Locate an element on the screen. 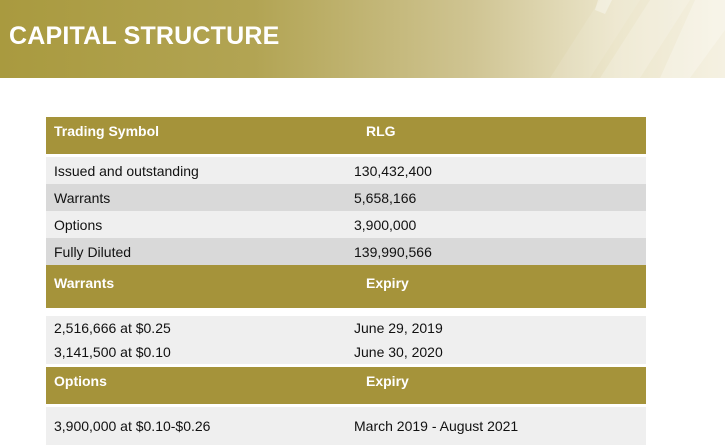 The image size is (725, 445). options-header-value: Expiry is located at coordinates (494, 385).